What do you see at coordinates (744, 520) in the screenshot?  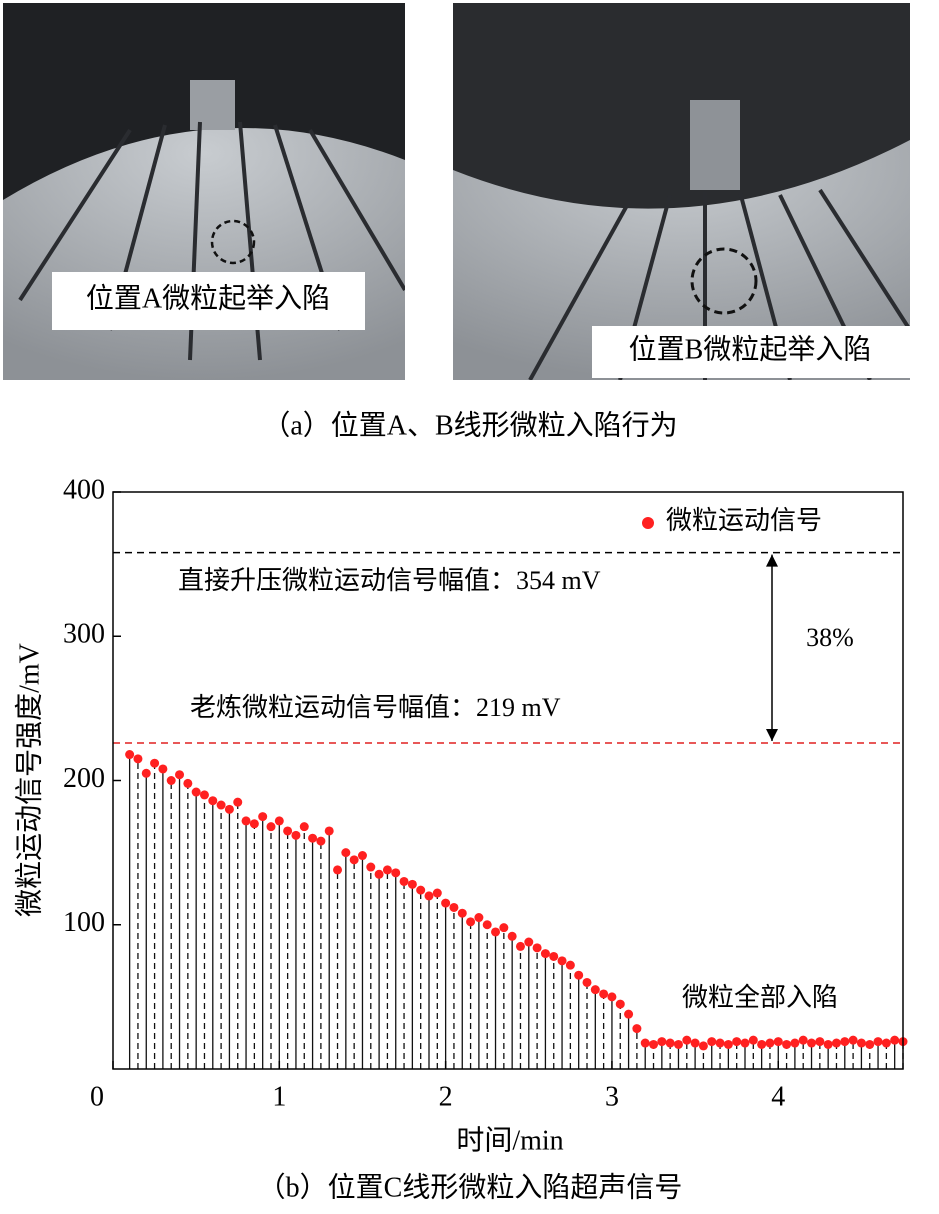 I see `legend-label: 微粒运动信号` at bounding box center [744, 520].